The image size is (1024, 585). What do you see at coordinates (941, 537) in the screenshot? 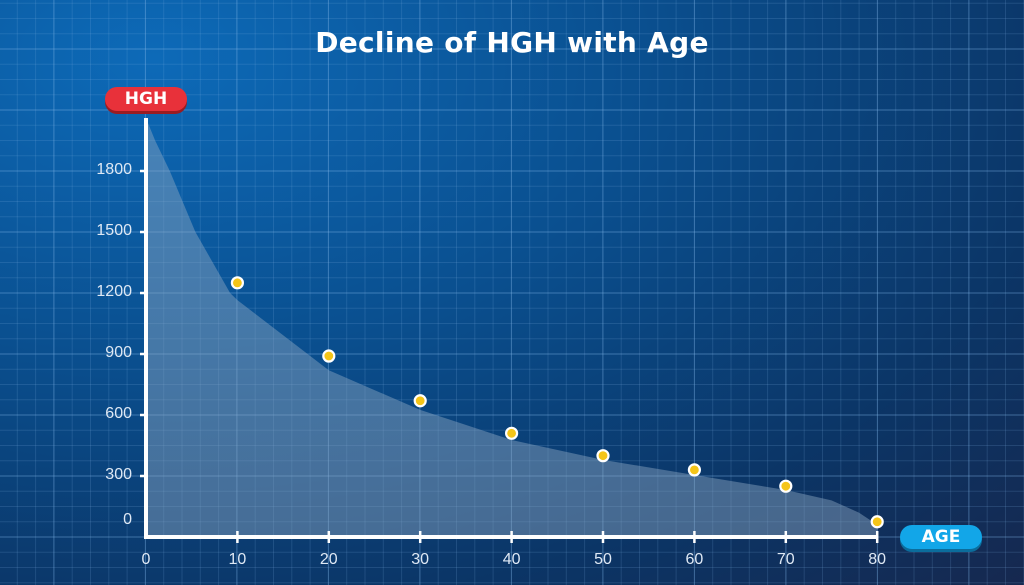
I see `x-axis-label: AGE` at bounding box center [941, 537].